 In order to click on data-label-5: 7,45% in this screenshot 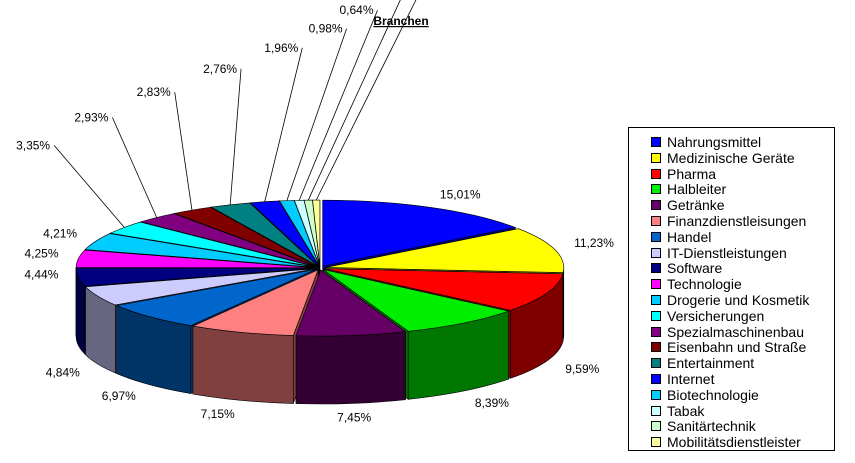, I will do `click(354, 417)`.